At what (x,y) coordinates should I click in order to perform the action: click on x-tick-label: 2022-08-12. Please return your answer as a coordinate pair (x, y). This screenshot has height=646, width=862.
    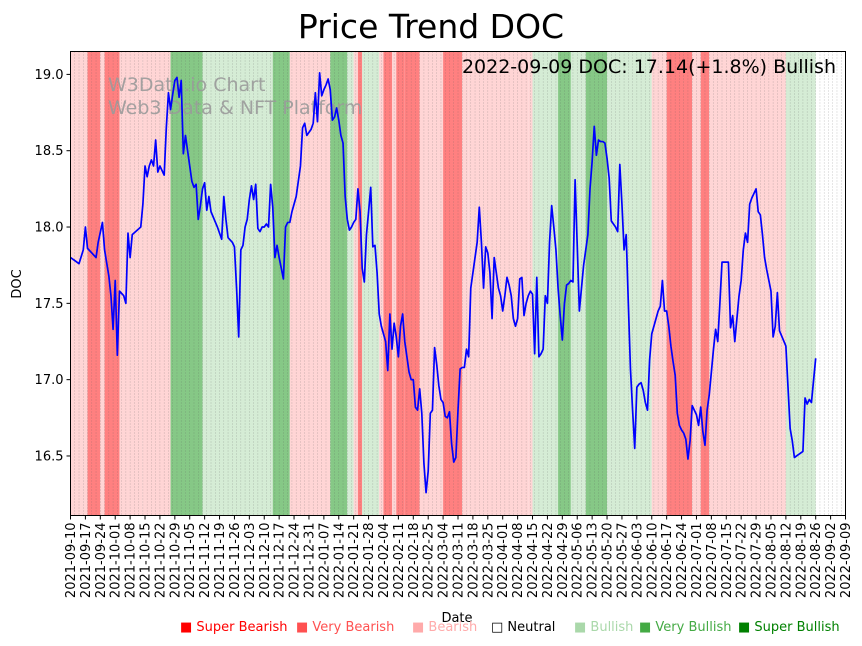
    Looking at the image, I should click on (786, 561).